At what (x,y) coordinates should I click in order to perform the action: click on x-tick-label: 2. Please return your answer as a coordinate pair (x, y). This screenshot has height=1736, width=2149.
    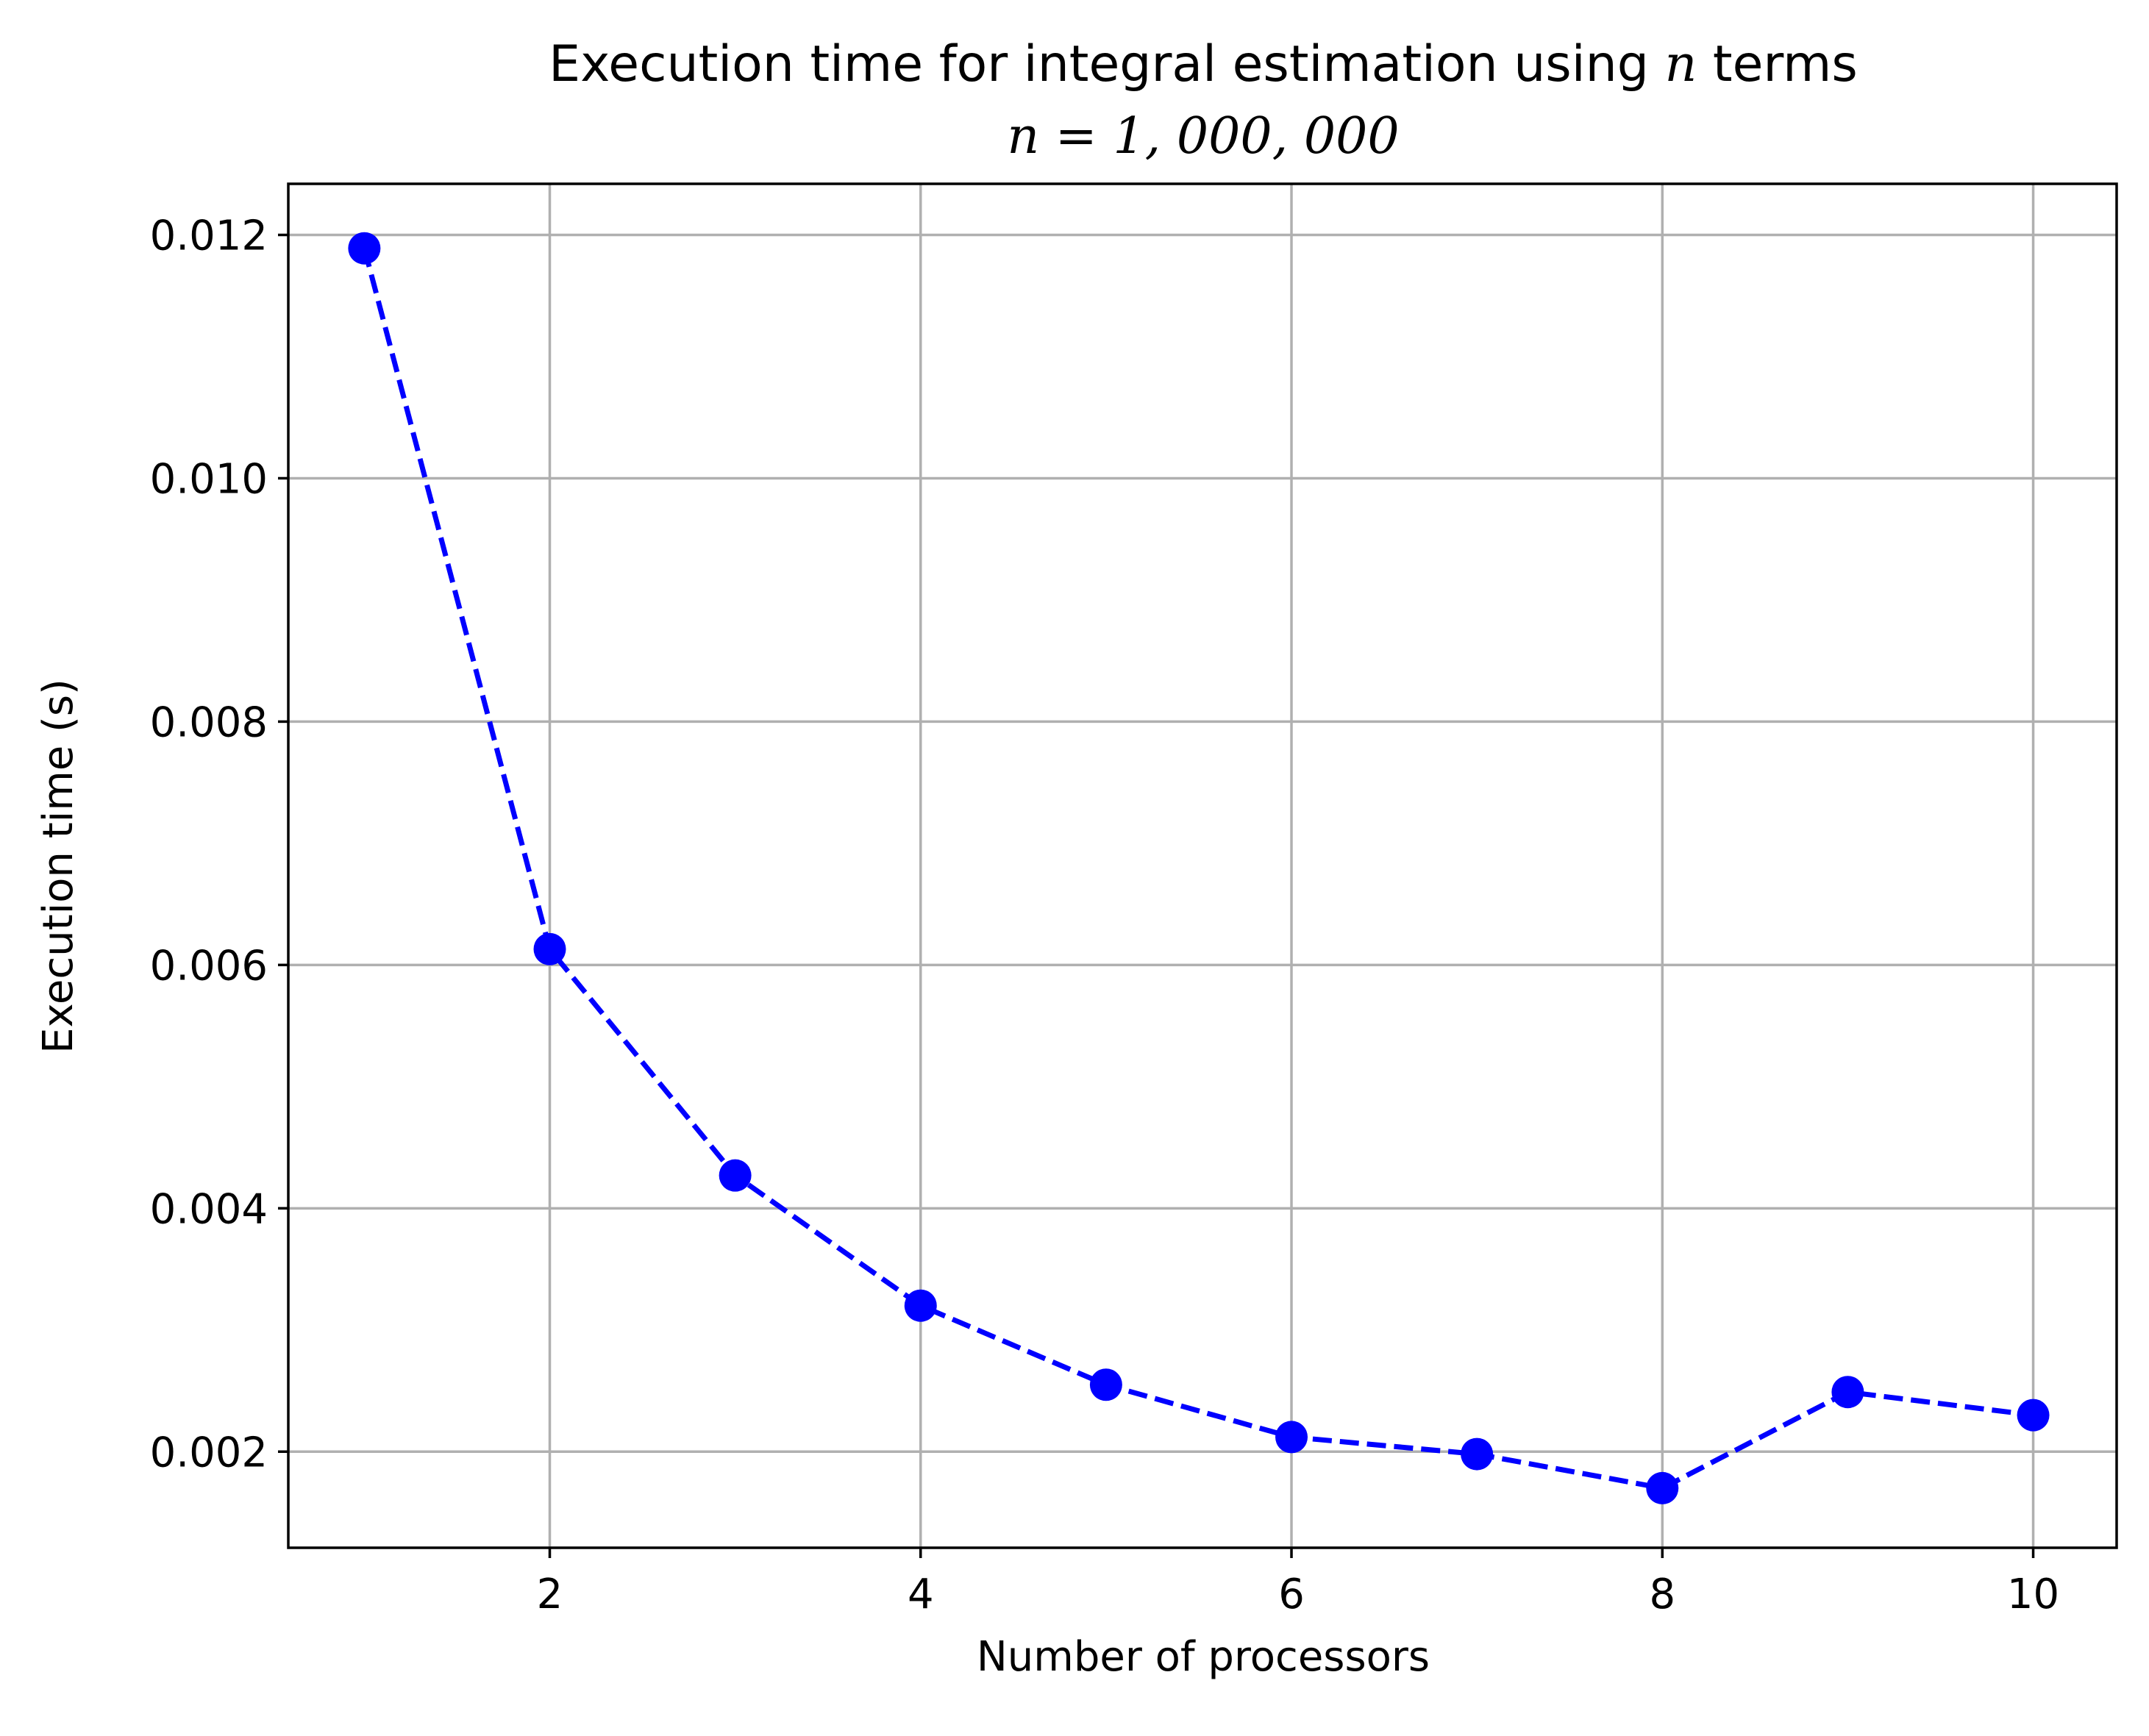
    Looking at the image, I should click on (550, 1594).